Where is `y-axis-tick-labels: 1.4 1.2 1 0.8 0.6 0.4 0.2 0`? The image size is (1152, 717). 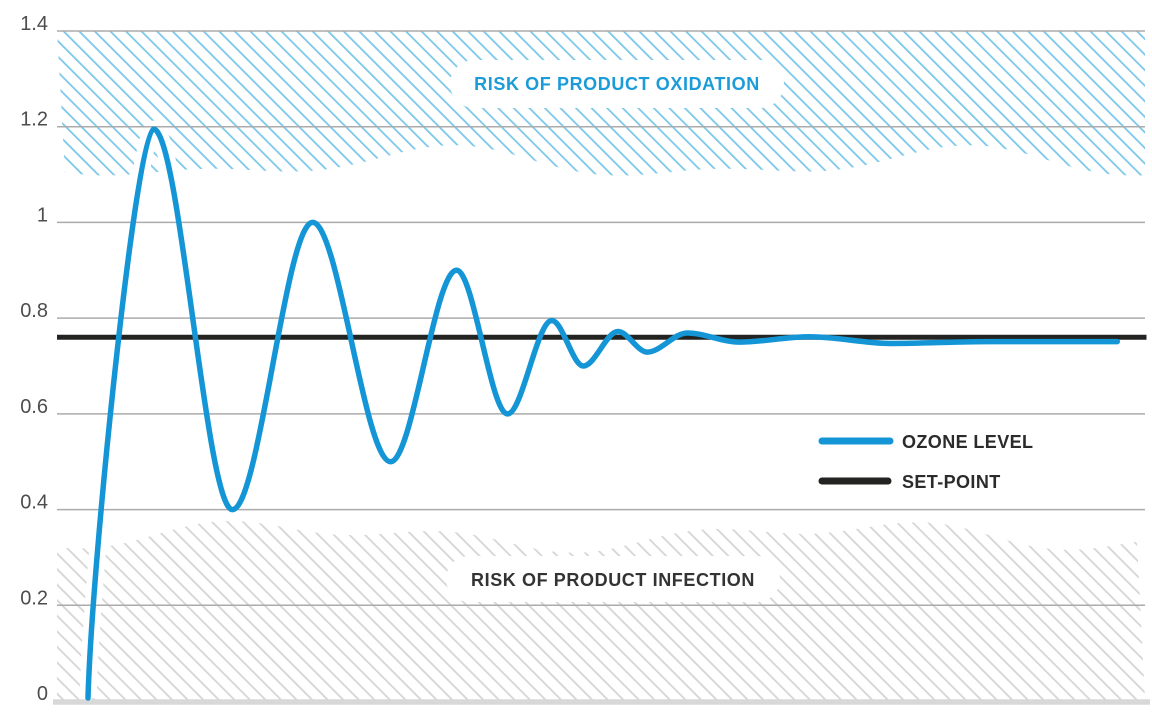
y-axis-tick-labels: 1.4 1.2 1 0.8 0.6 0.4 0.2 0 is located at coordinates (34, 359).